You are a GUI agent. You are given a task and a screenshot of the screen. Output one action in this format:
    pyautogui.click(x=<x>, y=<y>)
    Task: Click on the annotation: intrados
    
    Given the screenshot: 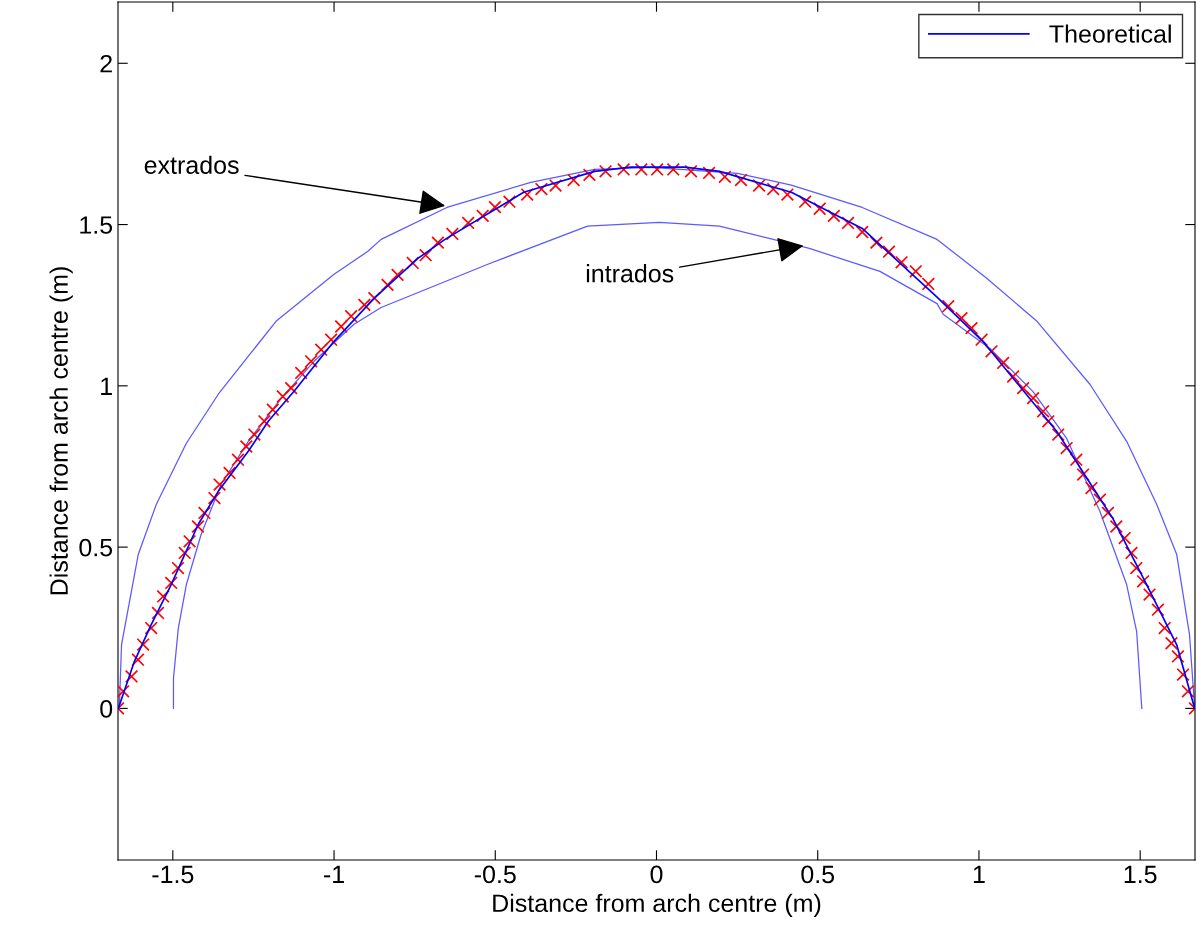 What is the action you would take?
    pyautogui.click(x=630, y=273)
    